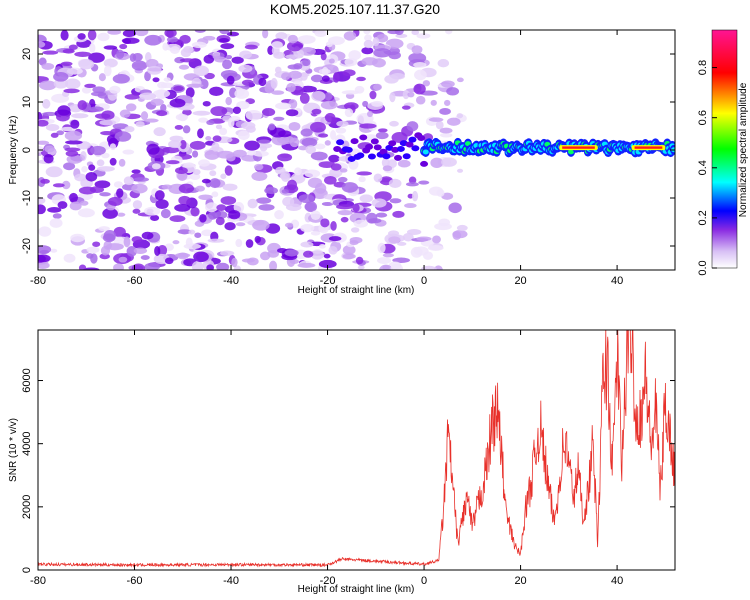 The image size is (750, 600). What do you see at coordinates (424, 581) in the screenshot?
I see `snr-xtick-label: 0` at bounding box center [424, 581].